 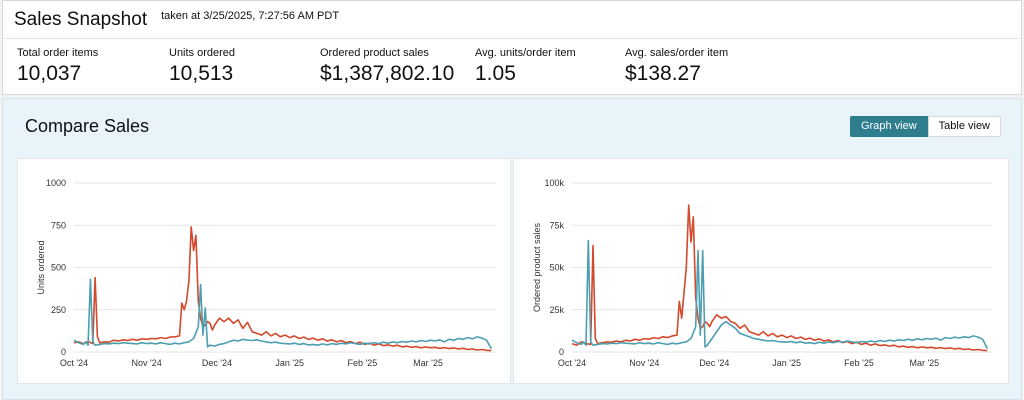 I want to click on y-tick-label: 50k, so click(x=556, y=268).